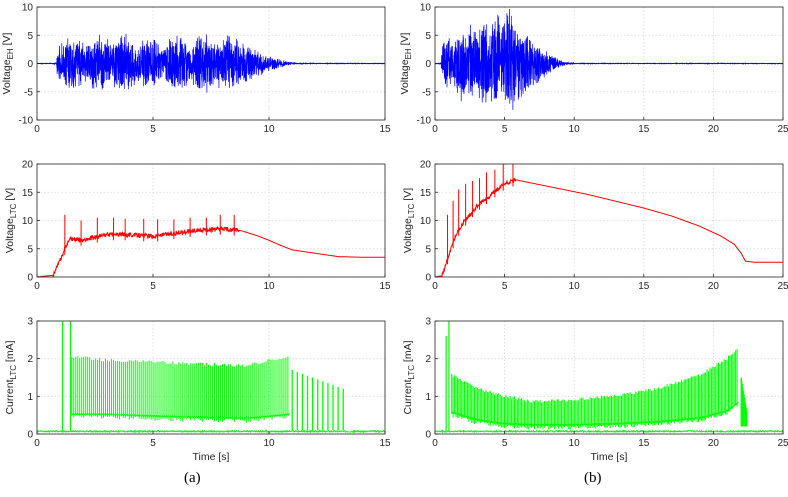 Image resolution: width=788 pixels, height=497 pixels. I want to click on chart-b-top: 0 5 10 15 20 25 -10 -5 0 5 10 VoltageEH [V], so click(593, 69).